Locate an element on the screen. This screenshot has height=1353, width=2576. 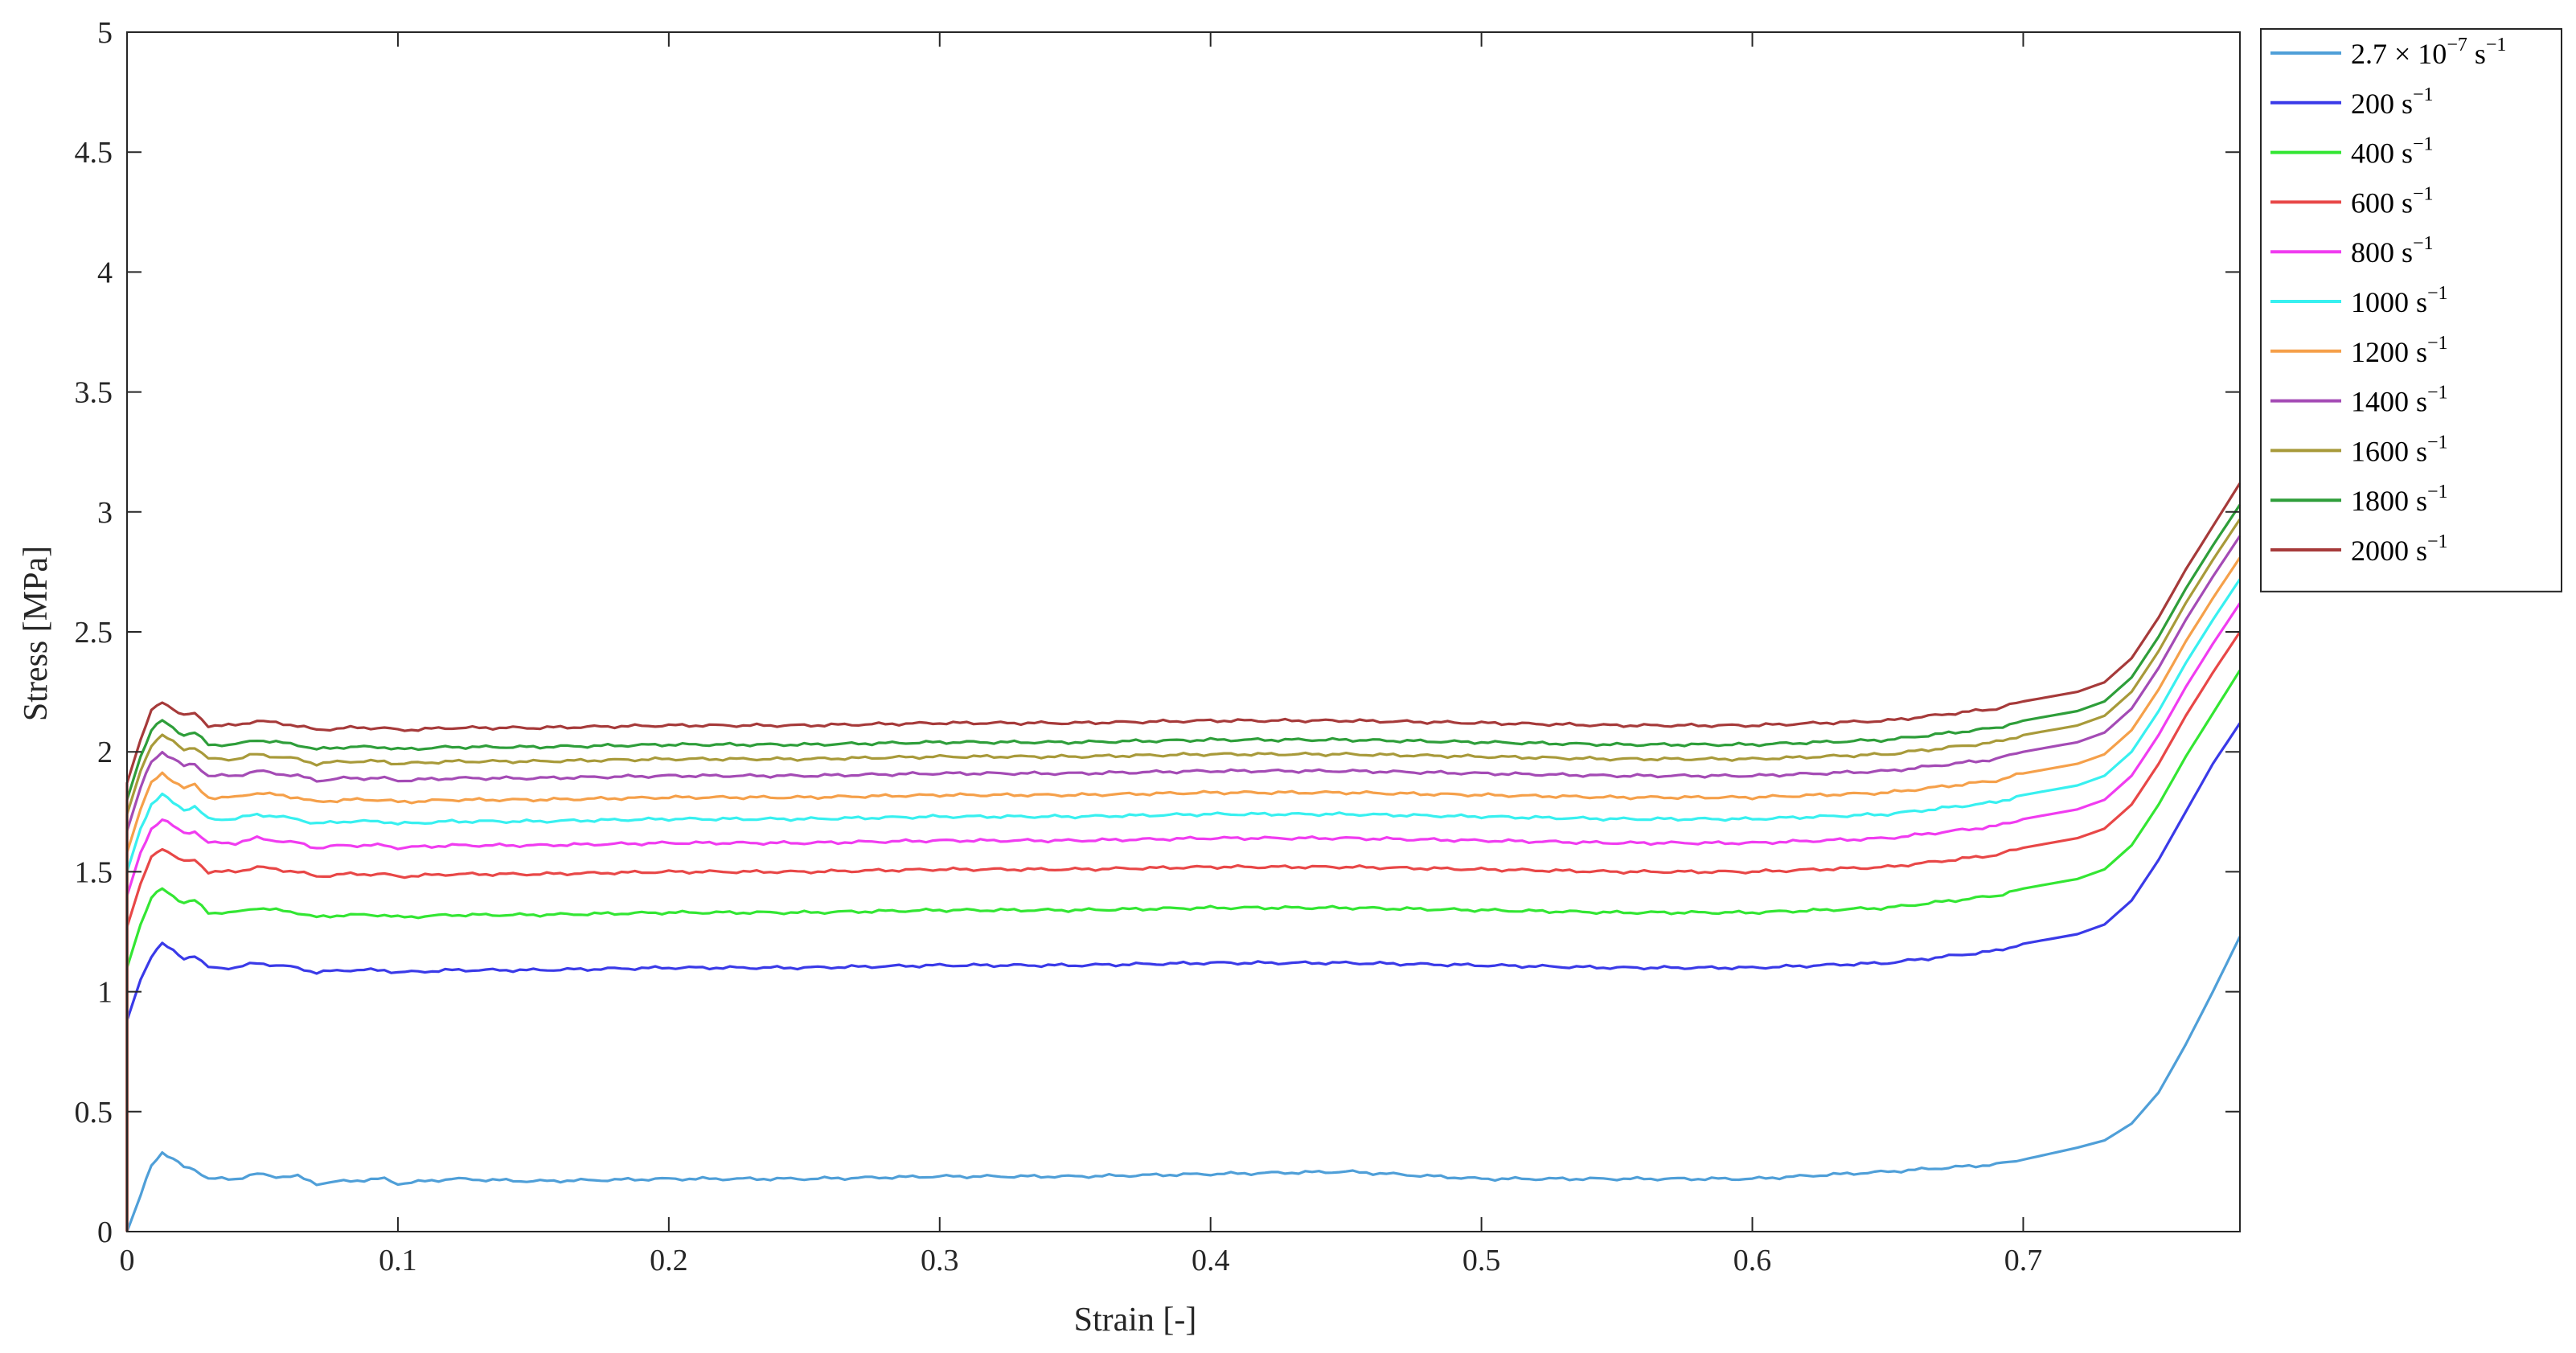
legend-entry: 800 s−1 is located at coordinates (2352, 251).